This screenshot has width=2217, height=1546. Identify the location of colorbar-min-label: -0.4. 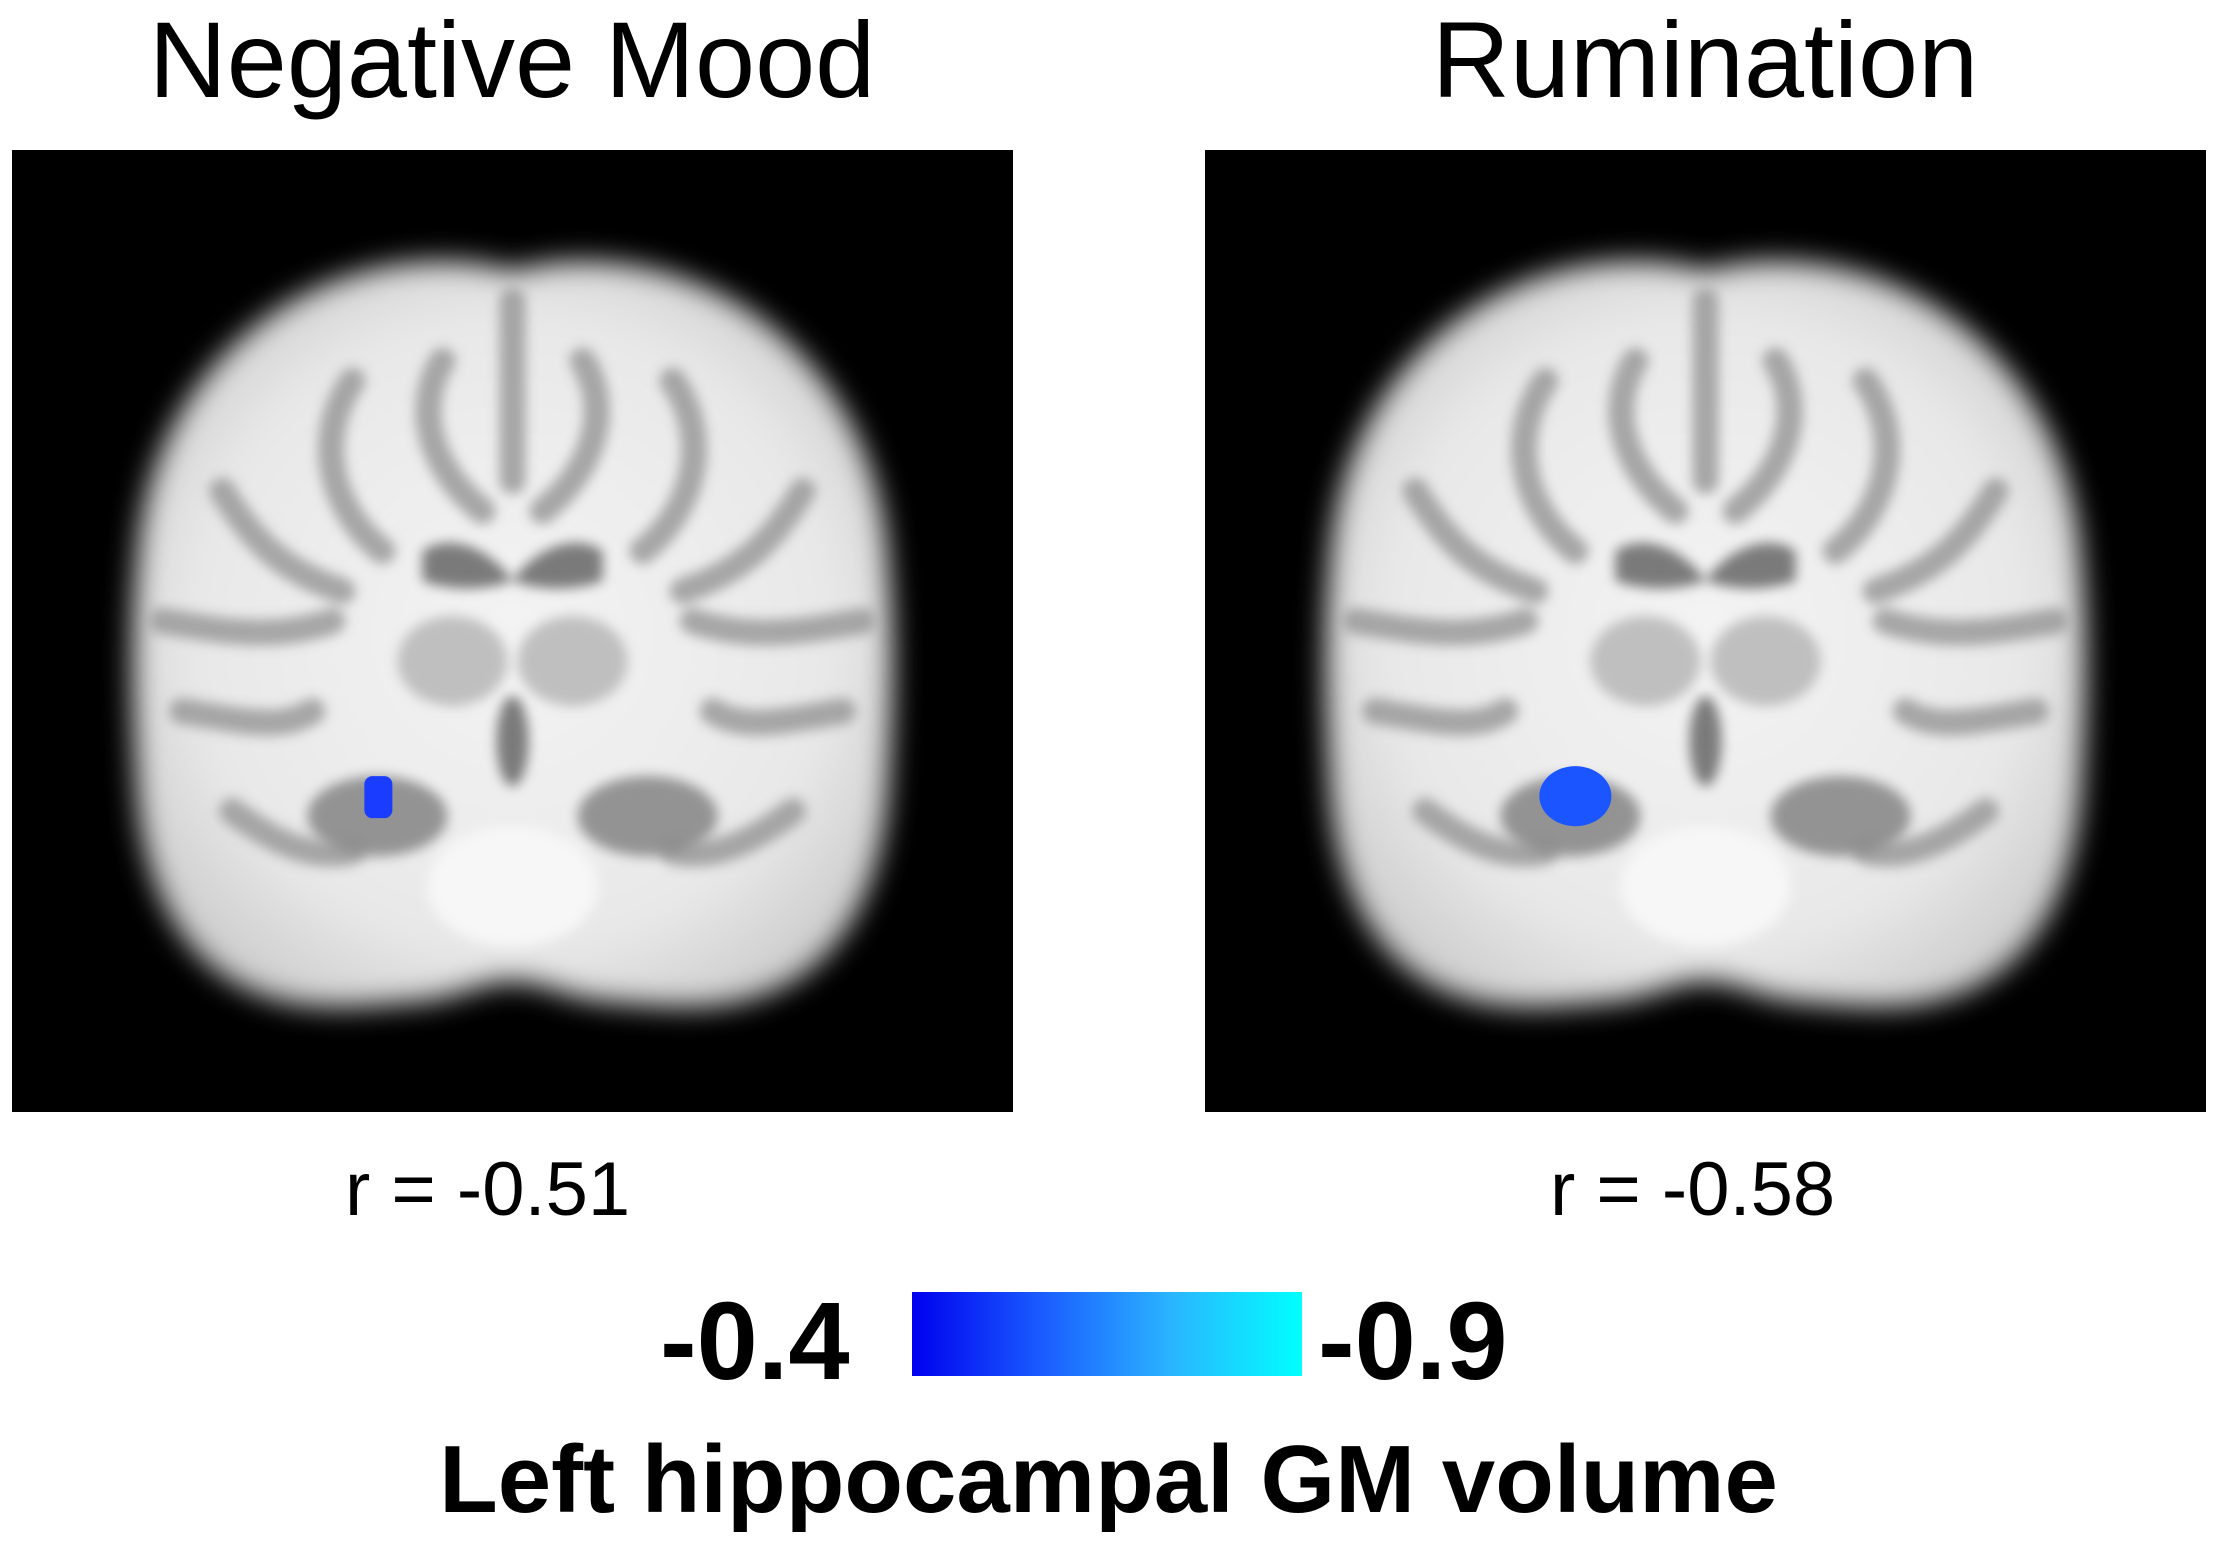
(755, 1341).